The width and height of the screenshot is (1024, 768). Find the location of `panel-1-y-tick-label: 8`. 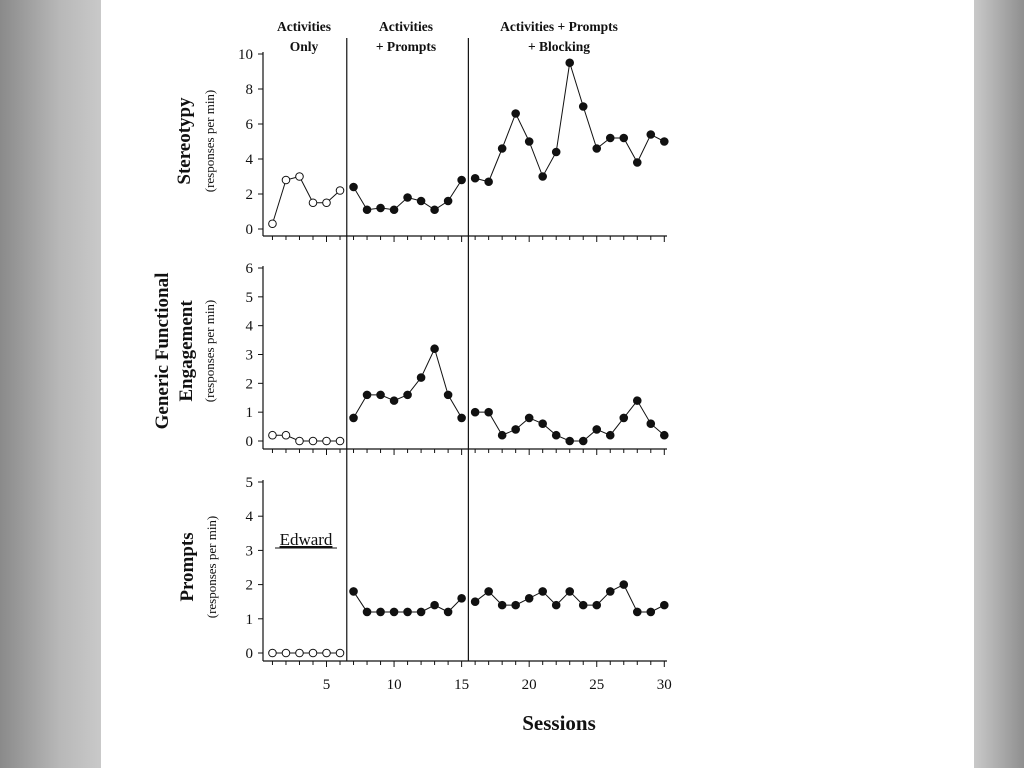

panel-1-y-tick-label: 8 is located at coordinates (250, 90).